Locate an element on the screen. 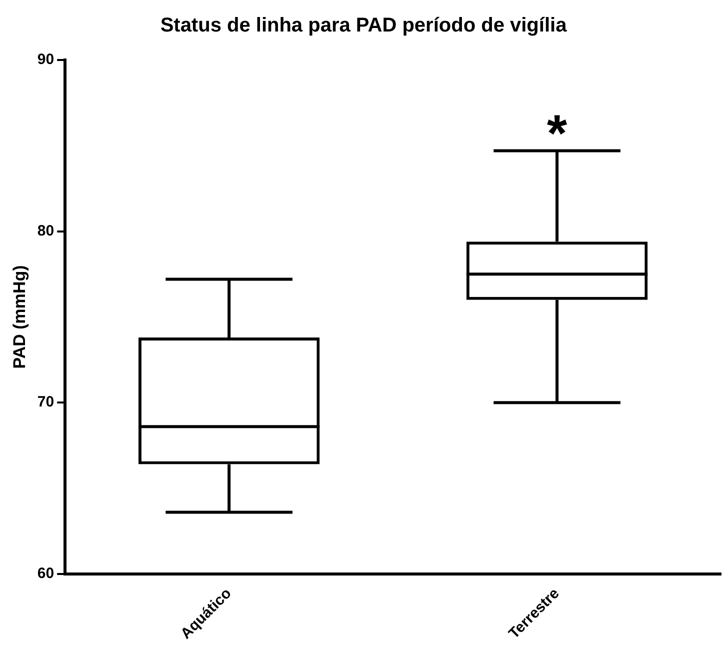  y-tick-label: 60 is located at coordinates (45, 573).